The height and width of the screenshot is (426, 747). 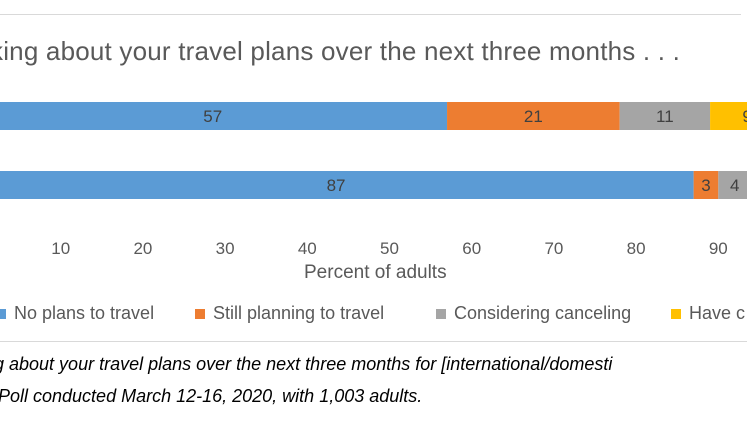 What do you see at coordinates (307, 248) in the screenshot?
I see `x-tick-label-40: 40` at bounding box center [307, 248].